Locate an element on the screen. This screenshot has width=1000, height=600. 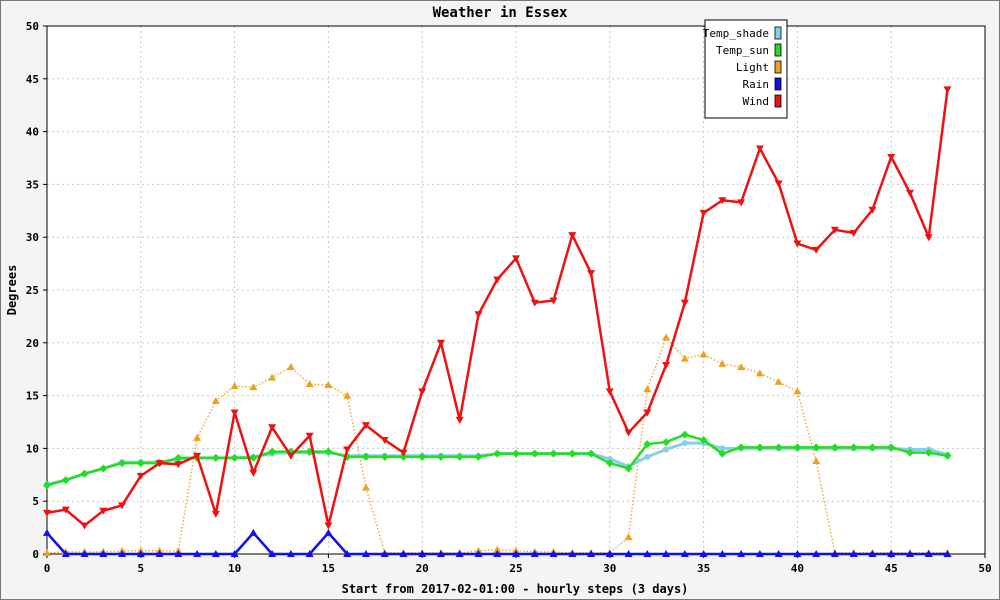
x-tick-label: 40 is located at coordinates (797, 568).